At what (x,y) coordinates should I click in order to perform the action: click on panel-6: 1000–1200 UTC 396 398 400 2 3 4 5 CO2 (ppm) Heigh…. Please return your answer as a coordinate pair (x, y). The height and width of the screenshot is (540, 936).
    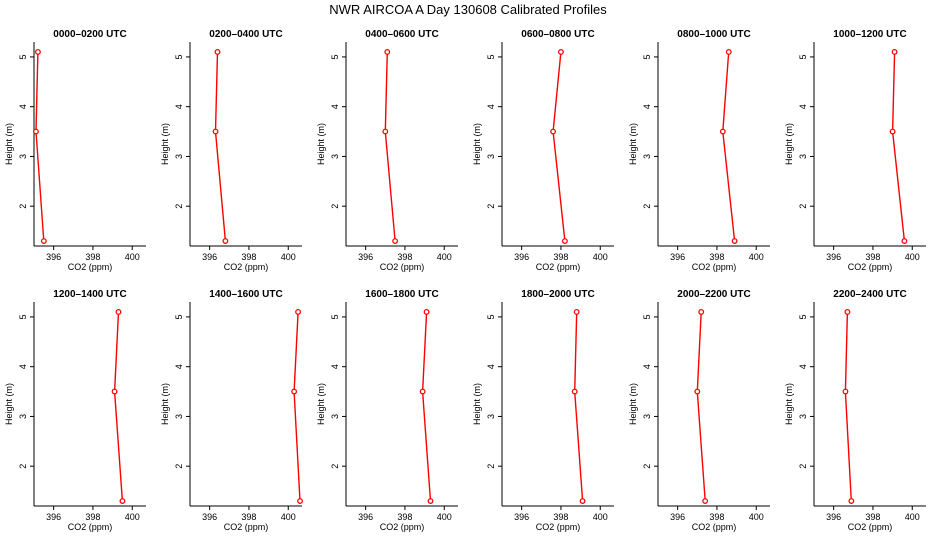
    Looking at the image, I should click on (855, 150).